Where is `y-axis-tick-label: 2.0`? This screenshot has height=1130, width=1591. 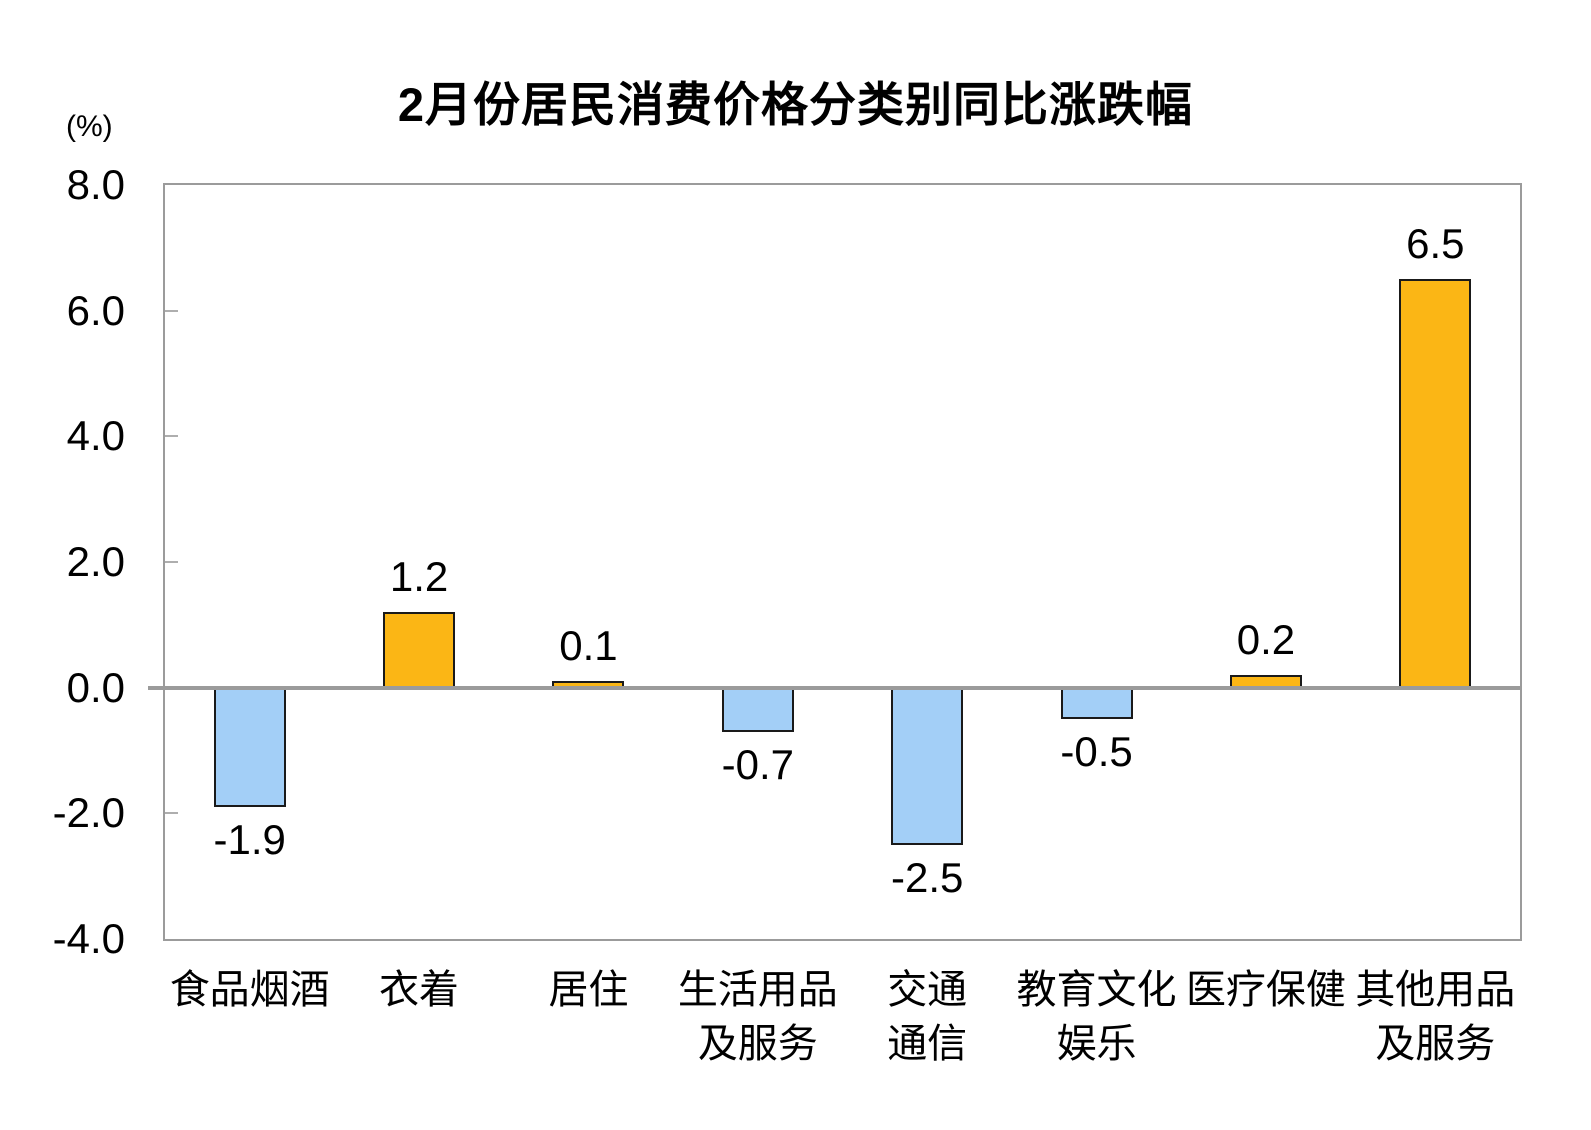 y-axis-tick-label: 2.0 is located at coordinates (95, 561).